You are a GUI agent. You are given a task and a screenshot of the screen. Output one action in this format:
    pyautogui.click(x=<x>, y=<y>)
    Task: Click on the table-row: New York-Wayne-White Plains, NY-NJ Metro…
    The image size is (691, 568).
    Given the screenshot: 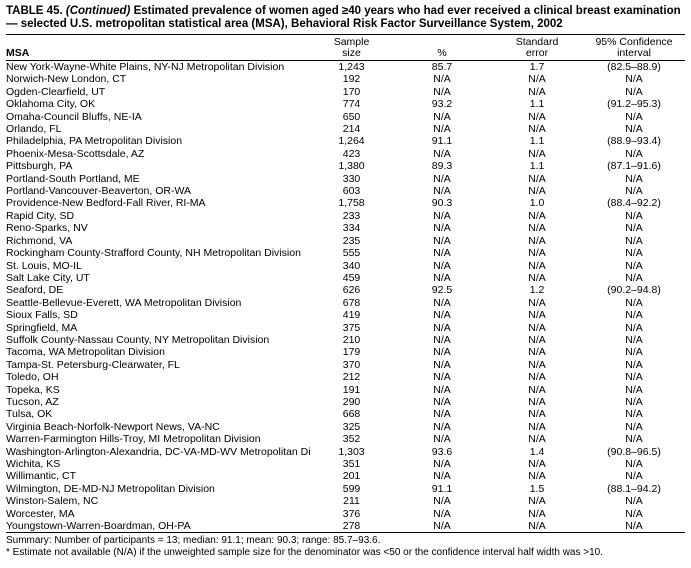 What is the action you would take?
    pyautogui.click(x=345, y=67)
    